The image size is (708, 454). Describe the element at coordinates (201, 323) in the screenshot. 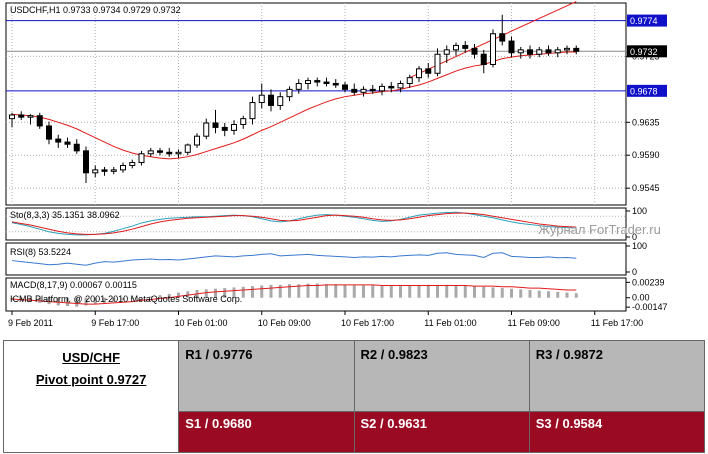

I see `time-tick-label-2: 10 Feb 01:00` at that location.